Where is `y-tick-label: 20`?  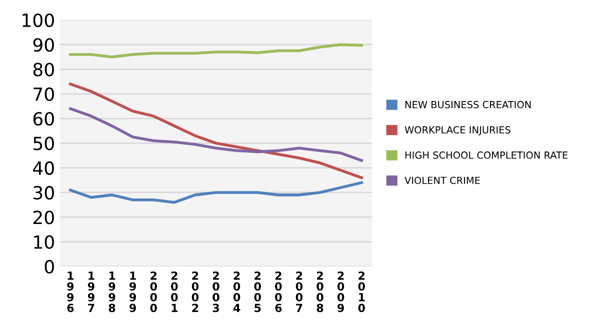 y-tick-label: 20 is located at coordinates (43, 217).